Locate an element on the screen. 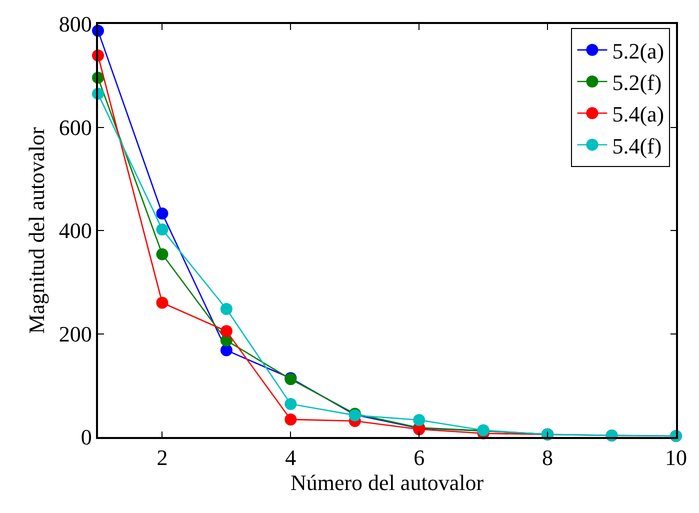 The width and height of the screenshot is (699, 513). legend-label: 5.2(a) is located at coordinates (638, 51).